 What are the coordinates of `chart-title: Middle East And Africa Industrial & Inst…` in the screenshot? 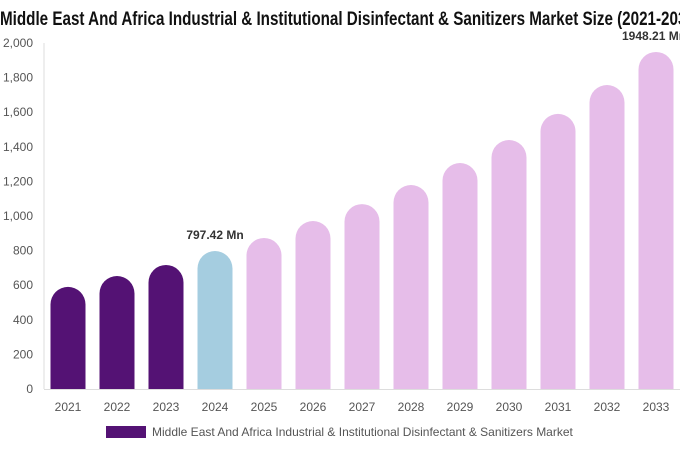 It's located at (340, 19).